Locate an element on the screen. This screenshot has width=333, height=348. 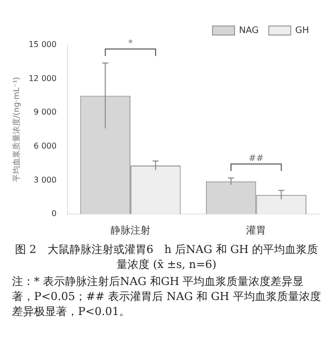
y-tick-label: 9 000 is located at coordinates (45, 112).